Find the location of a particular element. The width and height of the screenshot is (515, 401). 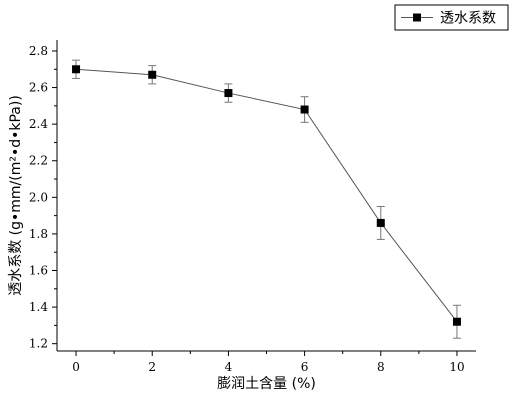

x-axis-label: 膨润土含量 (%) is located at coordinates (266, 383).